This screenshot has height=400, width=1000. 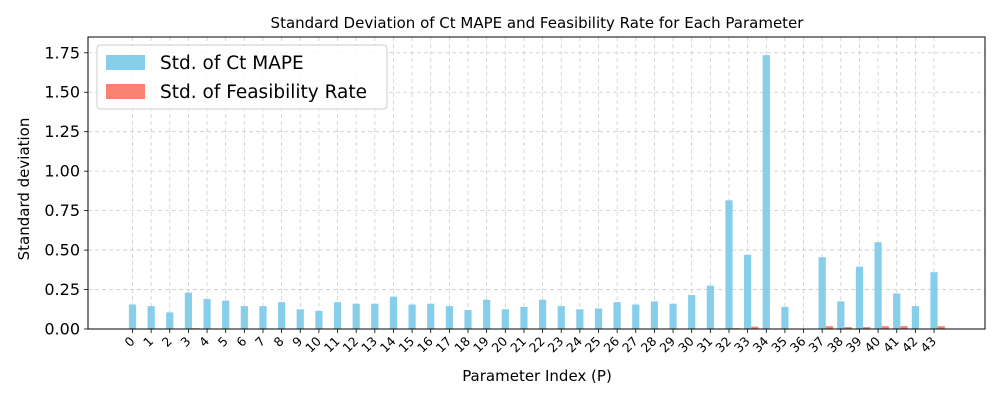 I want to click on y-tick-label: 0.00, so click(x=62, y=329).